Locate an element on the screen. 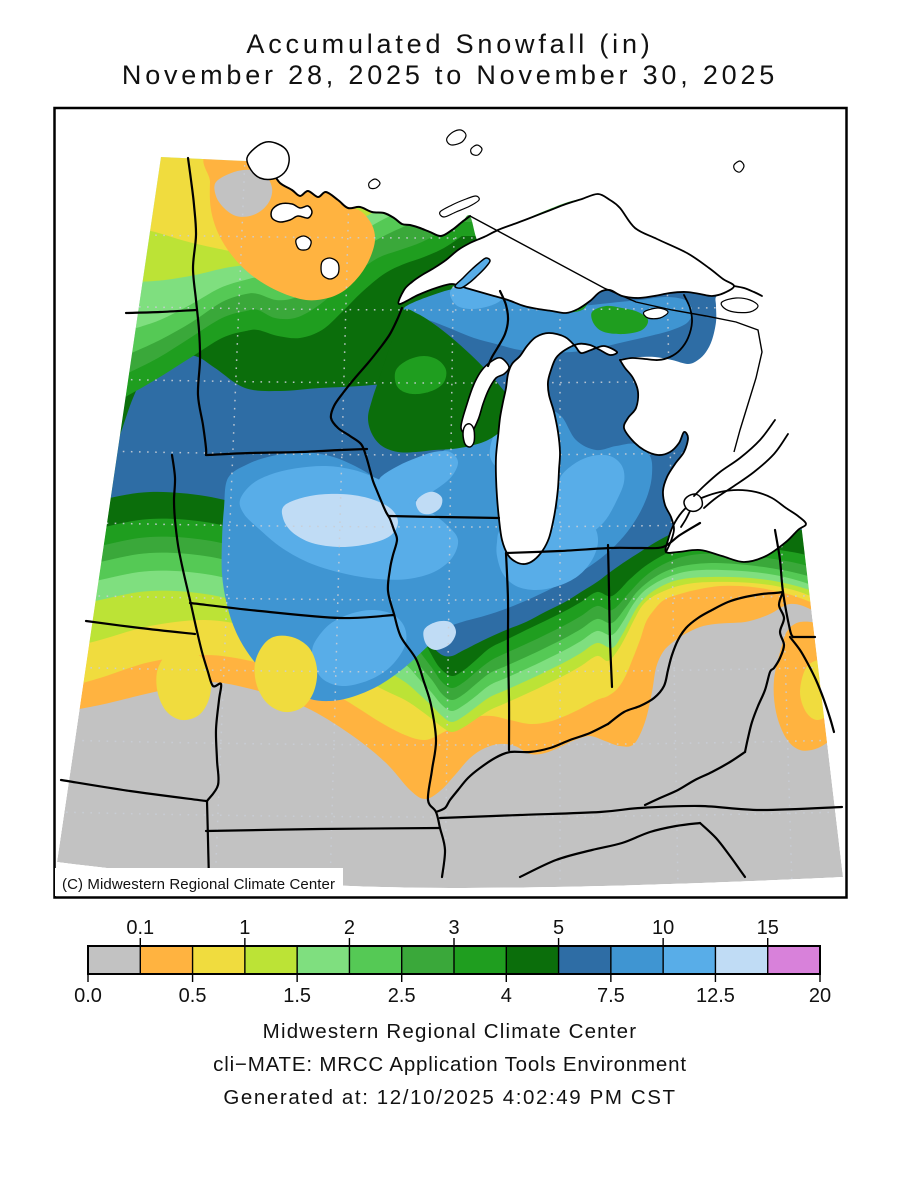 Image resolution: width=900 pixels, height=1200 pixels. svg-text: 2.5 is located at coordinates (402, 996).